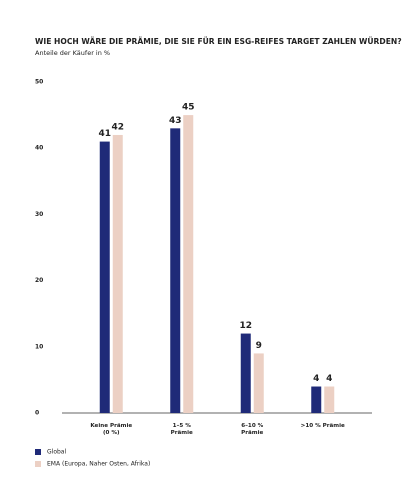 The width and height of the screenshot is (414, 495). Describe the element at coordinates (39, 214) in the screenshot. I see `y-tick-label: 30` at that location.